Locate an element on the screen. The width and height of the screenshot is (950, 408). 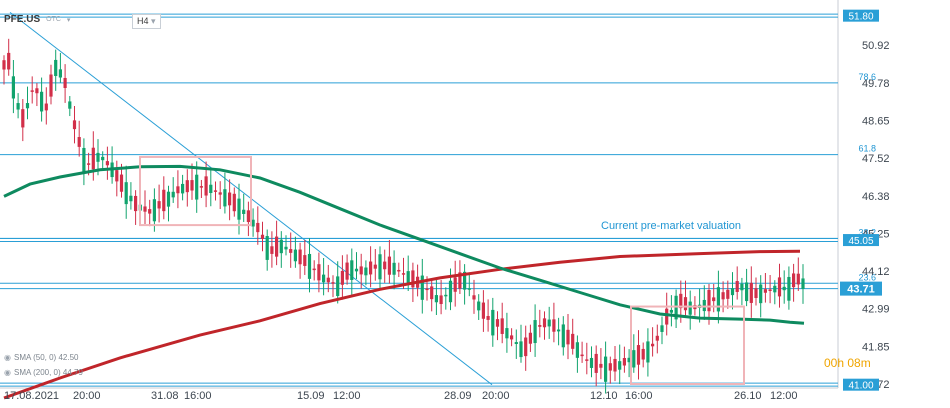
y-tick-label: 44.12 is located at coordinates (876, 272).